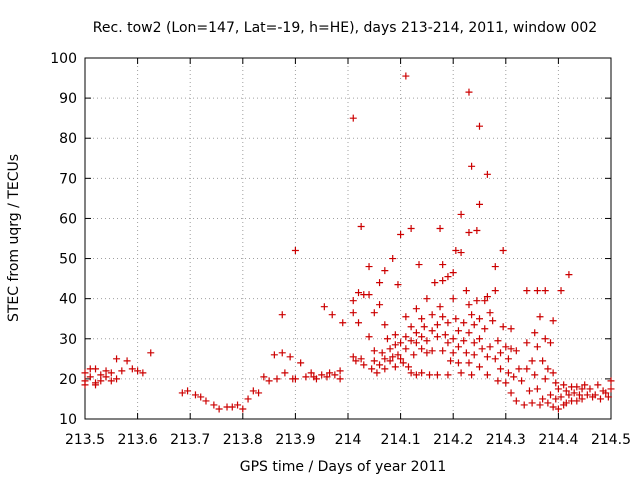  I want to click on y-tick: 80, so click(335, 139).